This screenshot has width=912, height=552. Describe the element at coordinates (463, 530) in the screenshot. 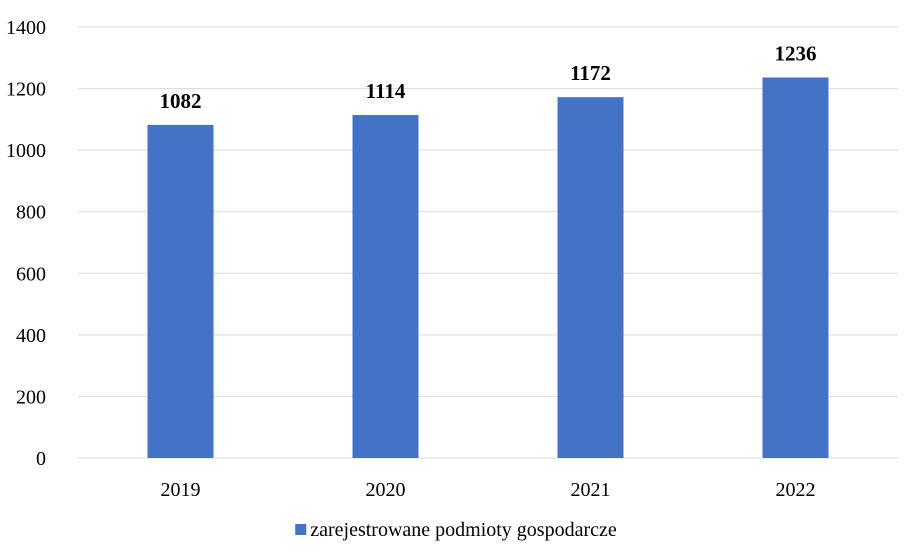

I see `legend-label: zarejestrowane podmioty gospodarcze` at that location.